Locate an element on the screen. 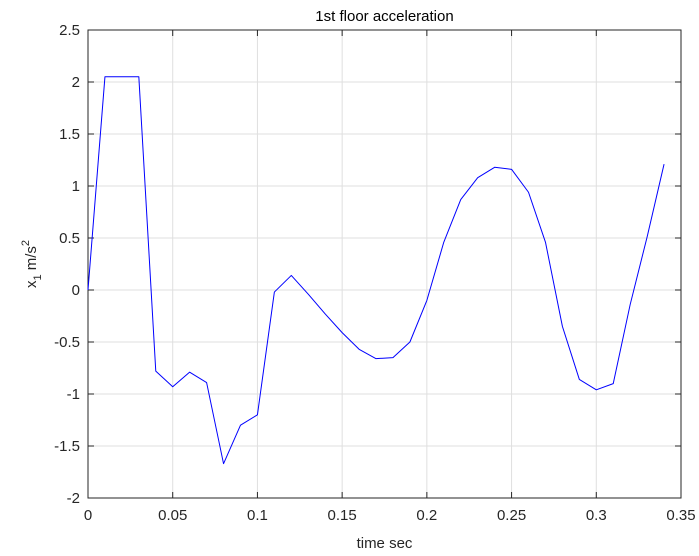 This screenshot has width=699, height=556. x-tick-label: 0.35 is located at coordinates (680, 515).